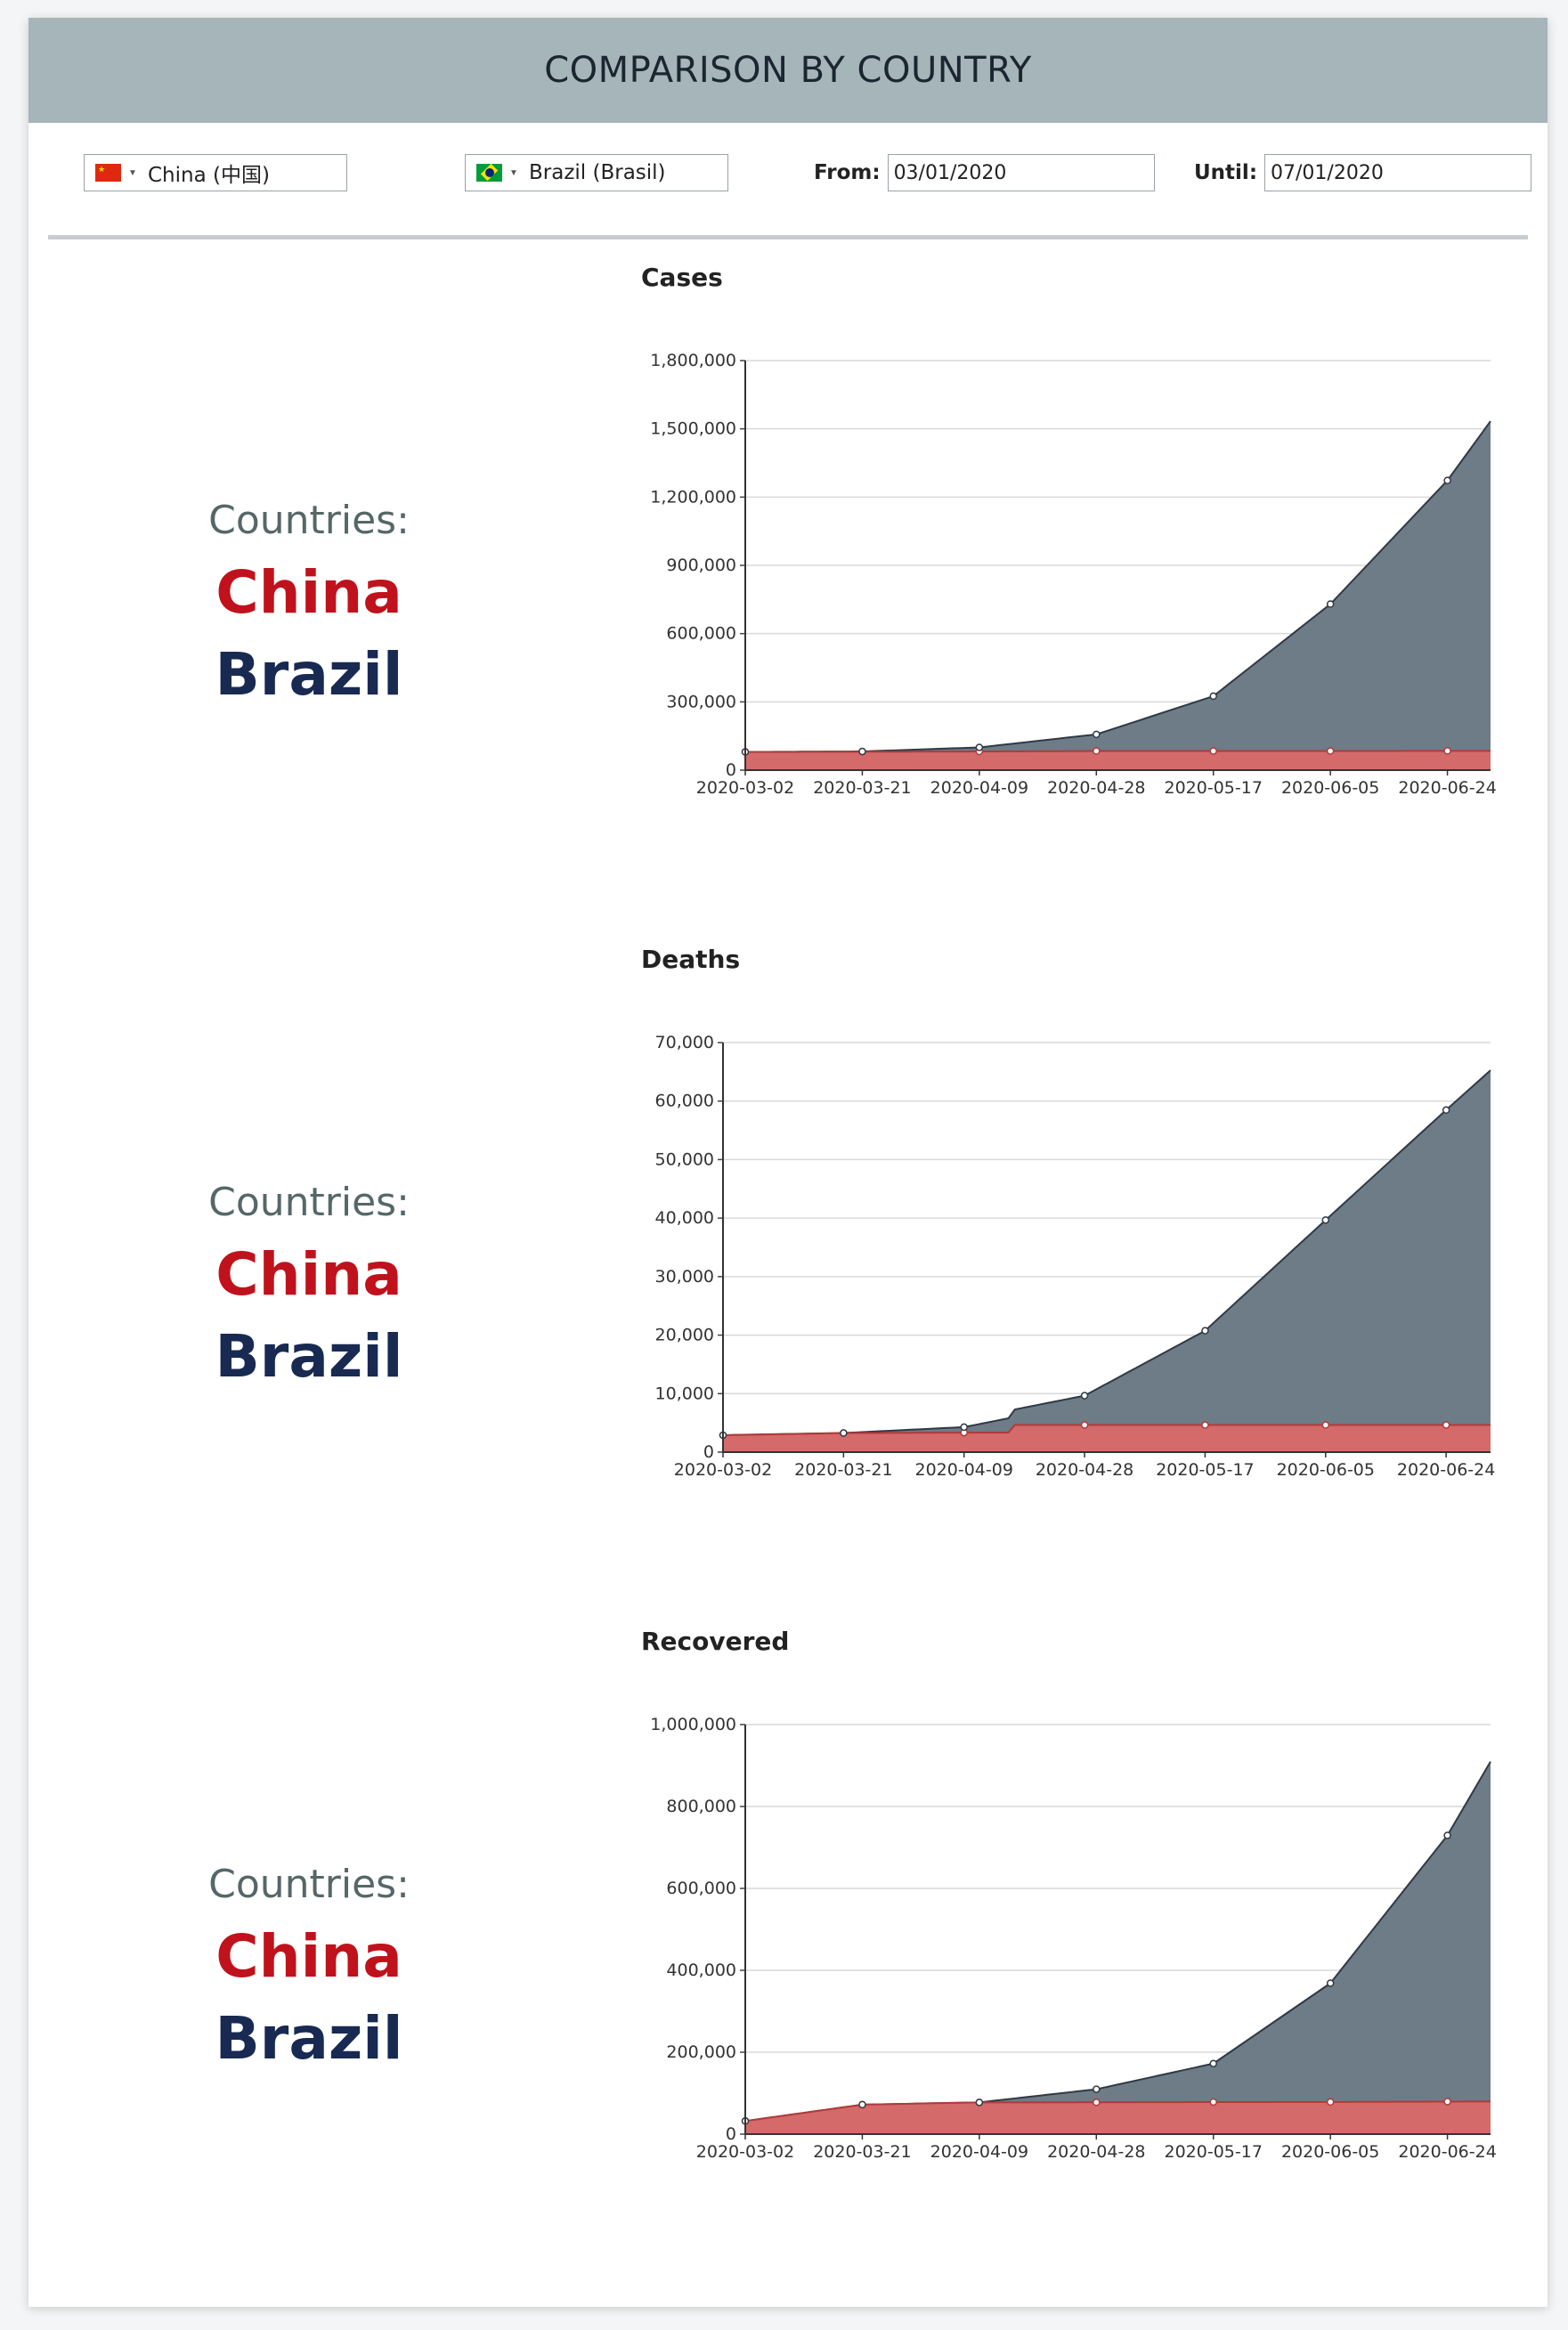  I want to click on country2-select: ▼ Brazil (Brasil), so click(596, 172).